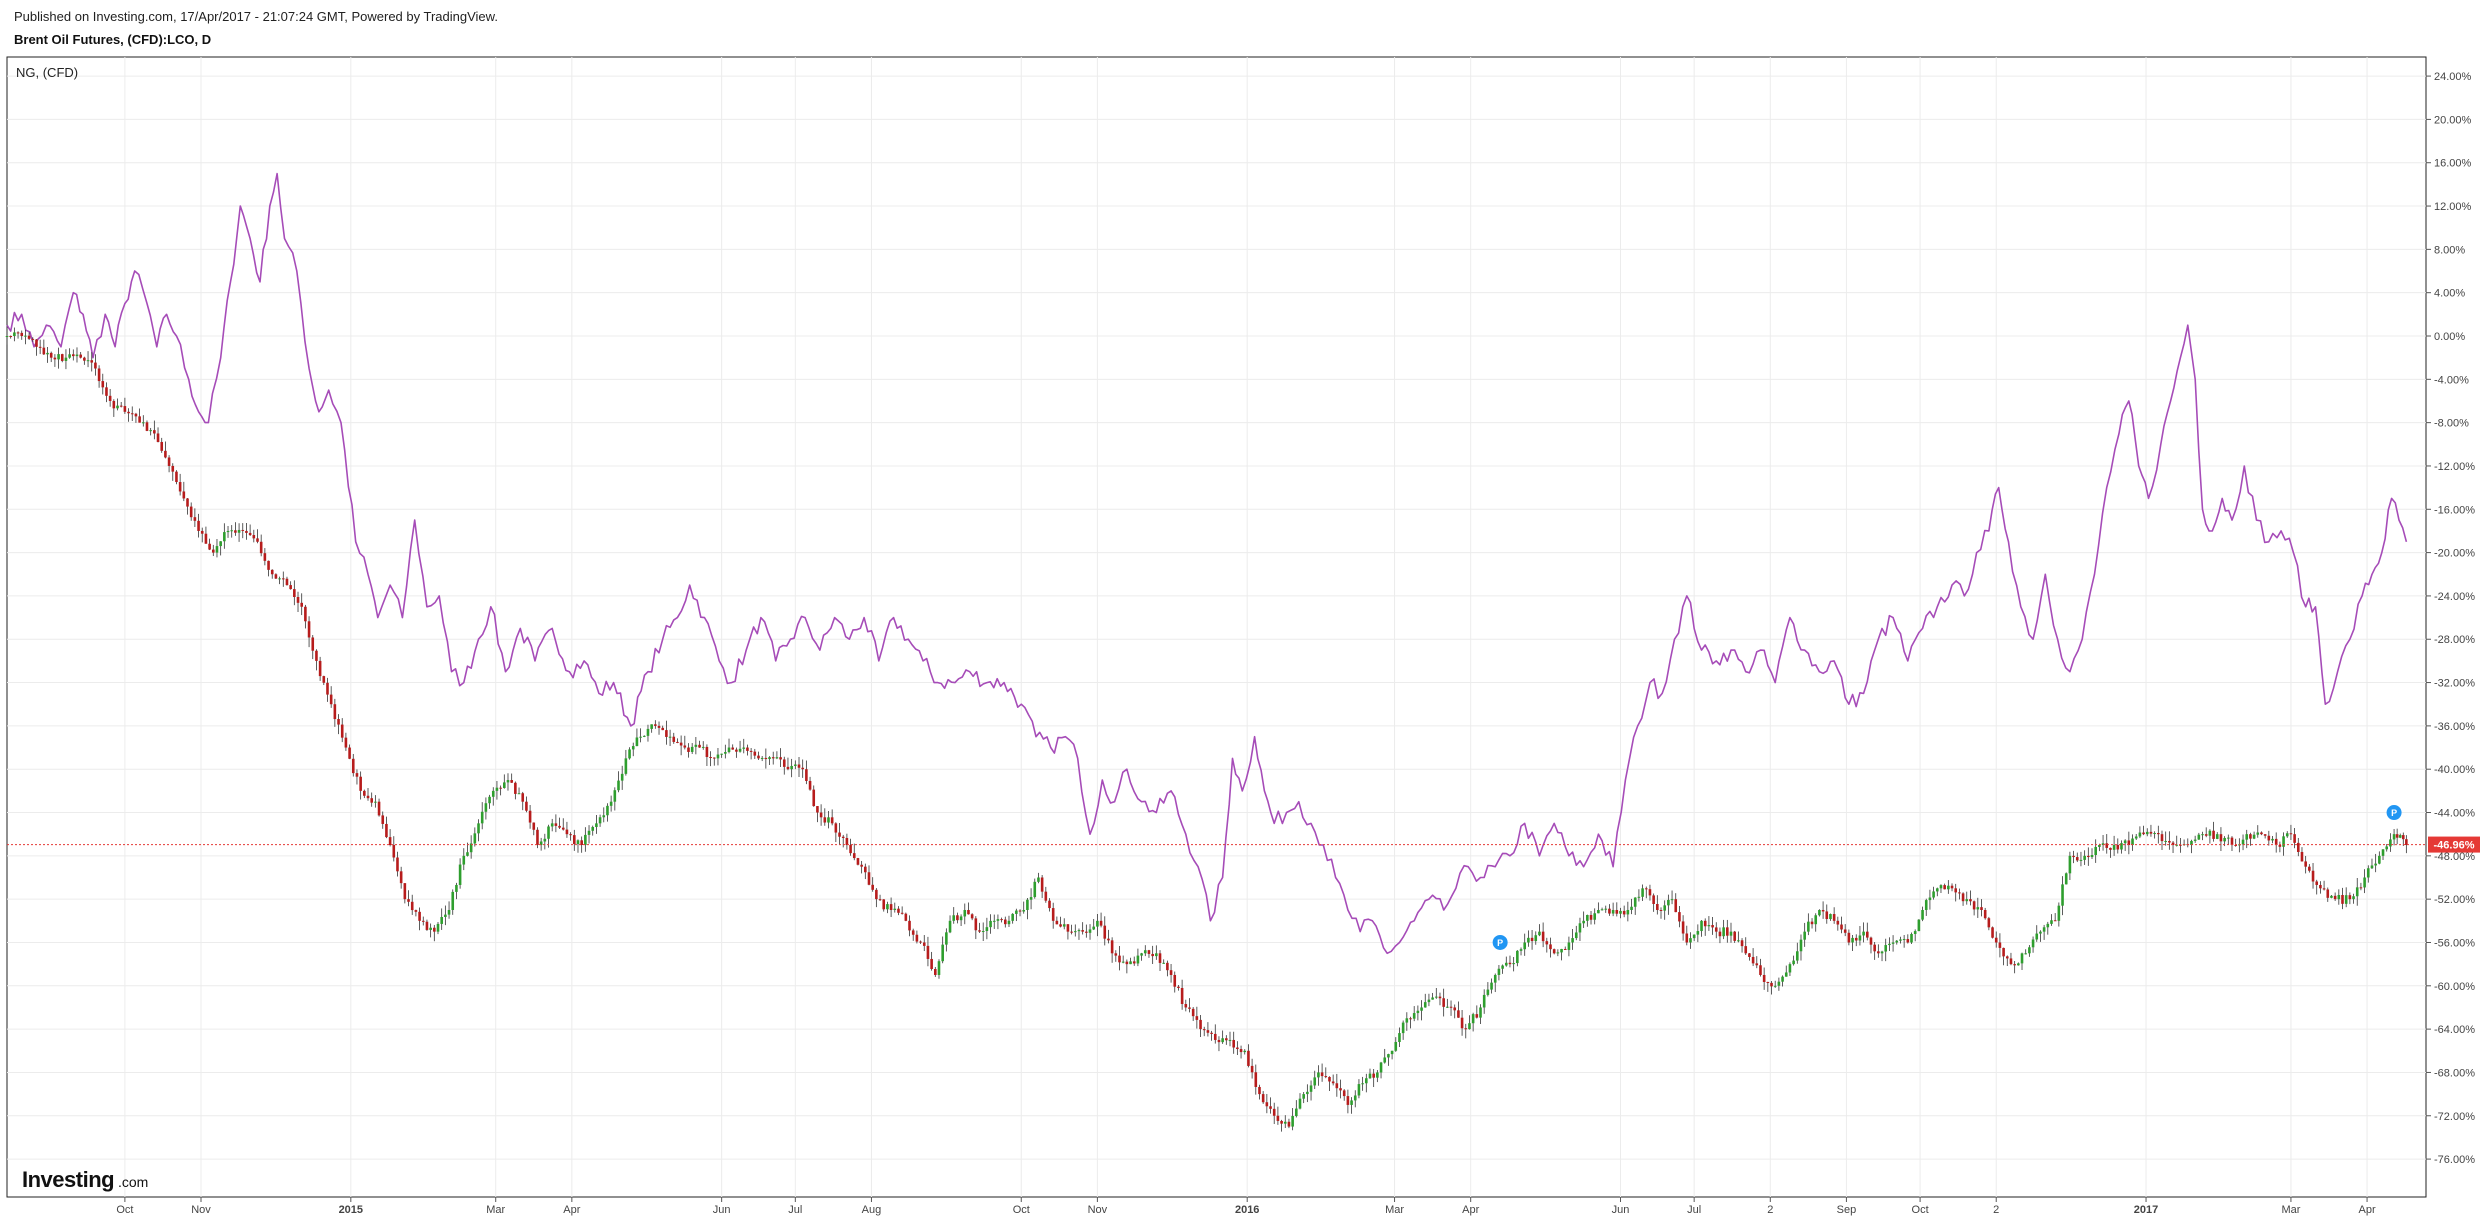 The height and width of the screenshot is (1222, 2487). Describe the element at coordinates (85, 1179) in the screenshot. I see `investing-logo: Investing .com` at that location.